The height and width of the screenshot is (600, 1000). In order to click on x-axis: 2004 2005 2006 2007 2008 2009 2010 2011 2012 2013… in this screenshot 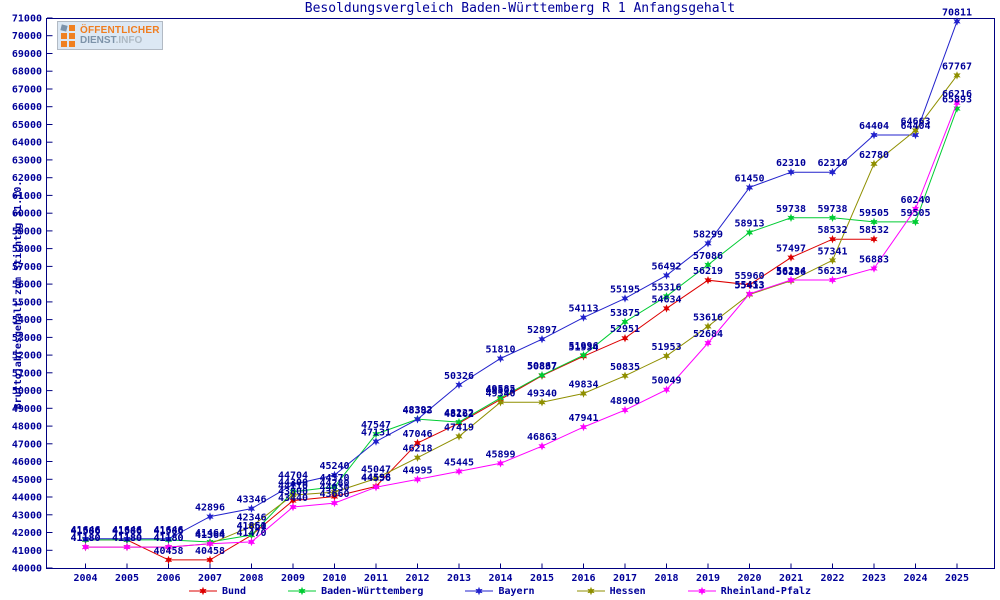, I will do `click(521, 573)`.